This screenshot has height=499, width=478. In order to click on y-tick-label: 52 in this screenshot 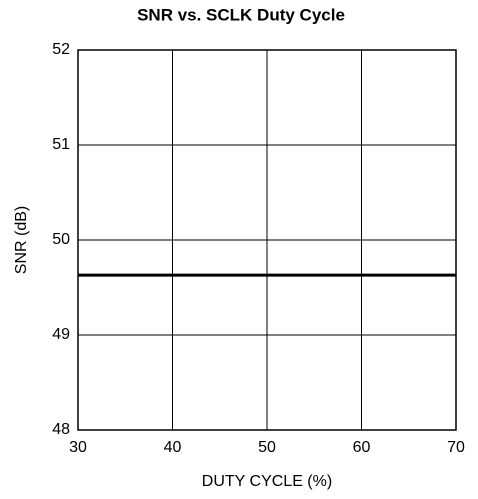, I will do `click(61, 49)`.